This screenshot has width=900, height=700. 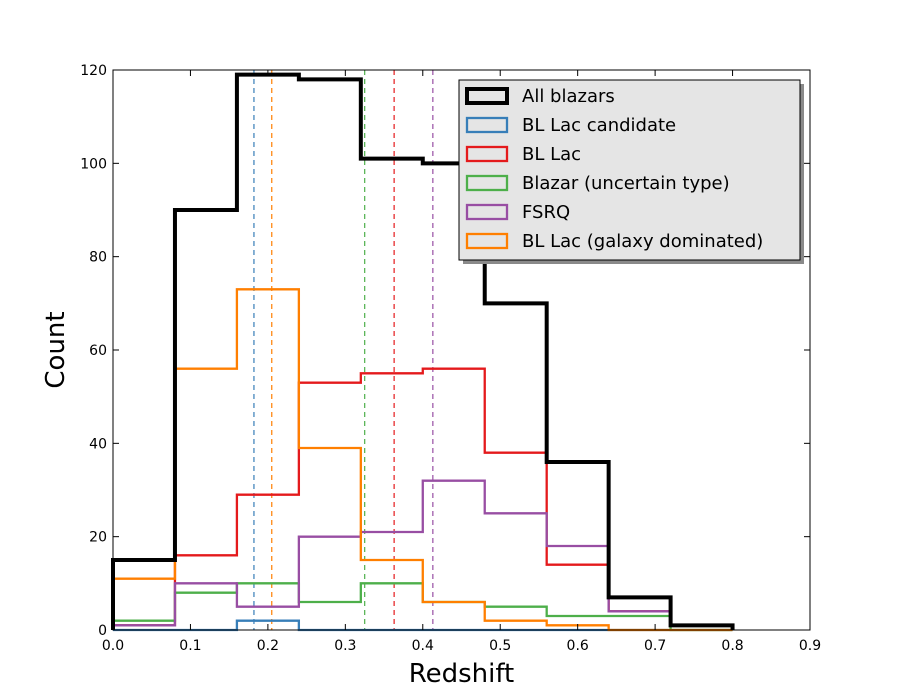 What do you see at coordinates (655, 646) in the screenshot?
I see `x-tick-label: 0.7` at bounding box center [655, 646].